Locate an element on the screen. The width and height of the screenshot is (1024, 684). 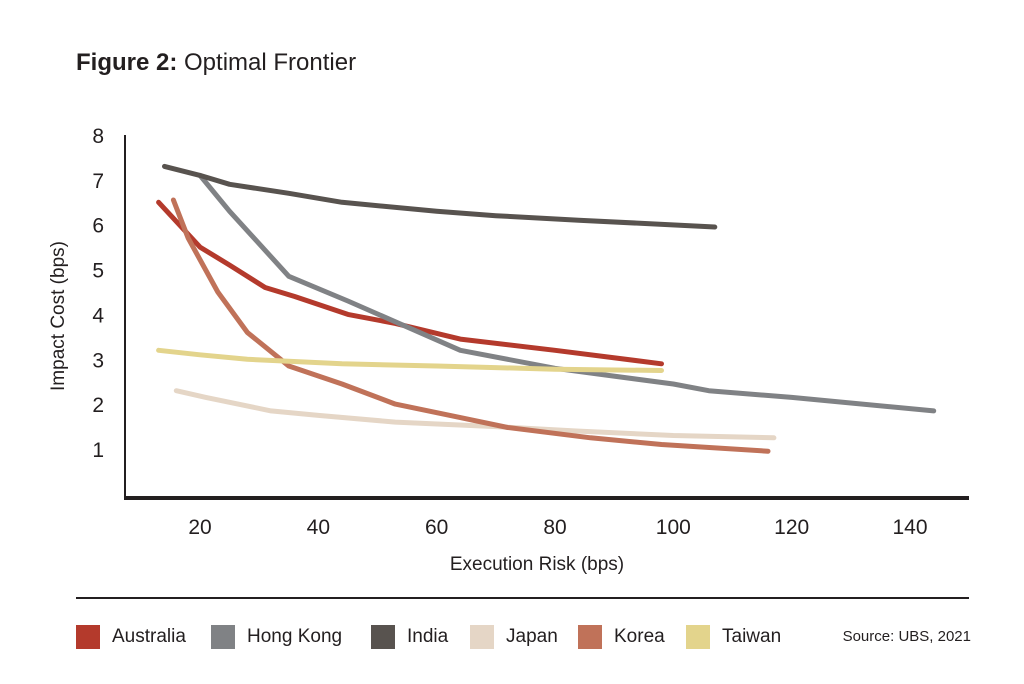
x-tick-label: 40 is located at coordinates (318, 527).